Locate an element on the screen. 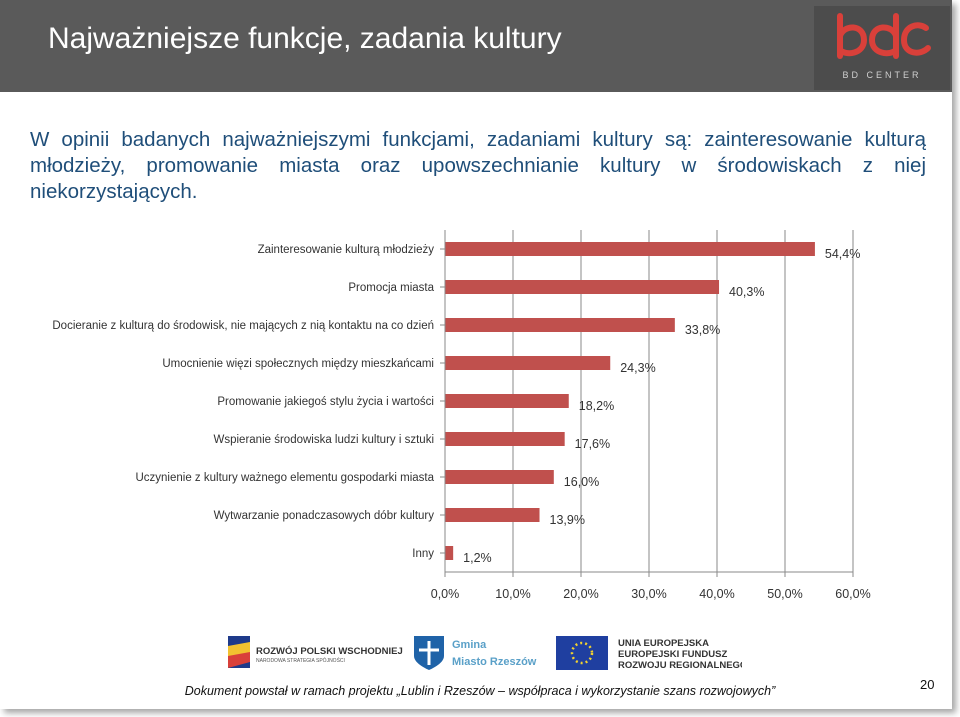 This screenshot has width=960, height=717. data-label: 18,2% is located at coordinates (596, 406).